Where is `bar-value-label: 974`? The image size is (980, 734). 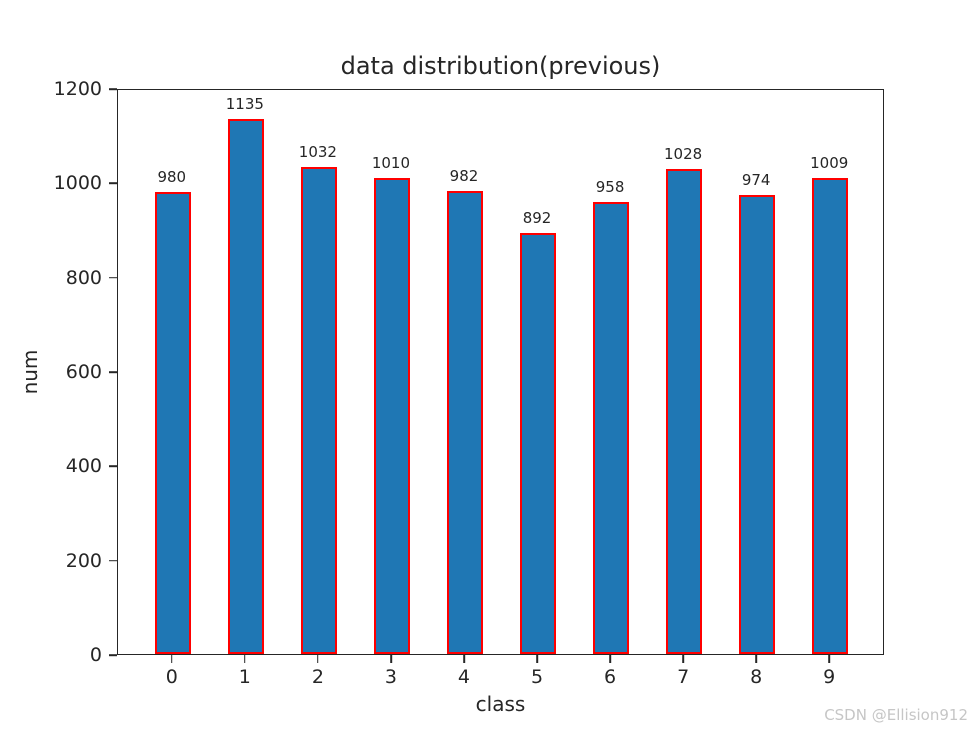 bar-value-label: 974 is located at coordinates (756, 179).